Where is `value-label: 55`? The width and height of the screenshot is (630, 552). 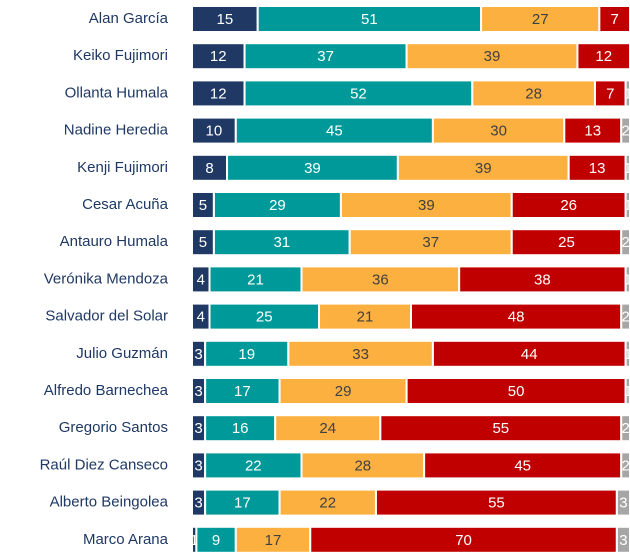
value-label: 55 is located at coordinates (496, 503).